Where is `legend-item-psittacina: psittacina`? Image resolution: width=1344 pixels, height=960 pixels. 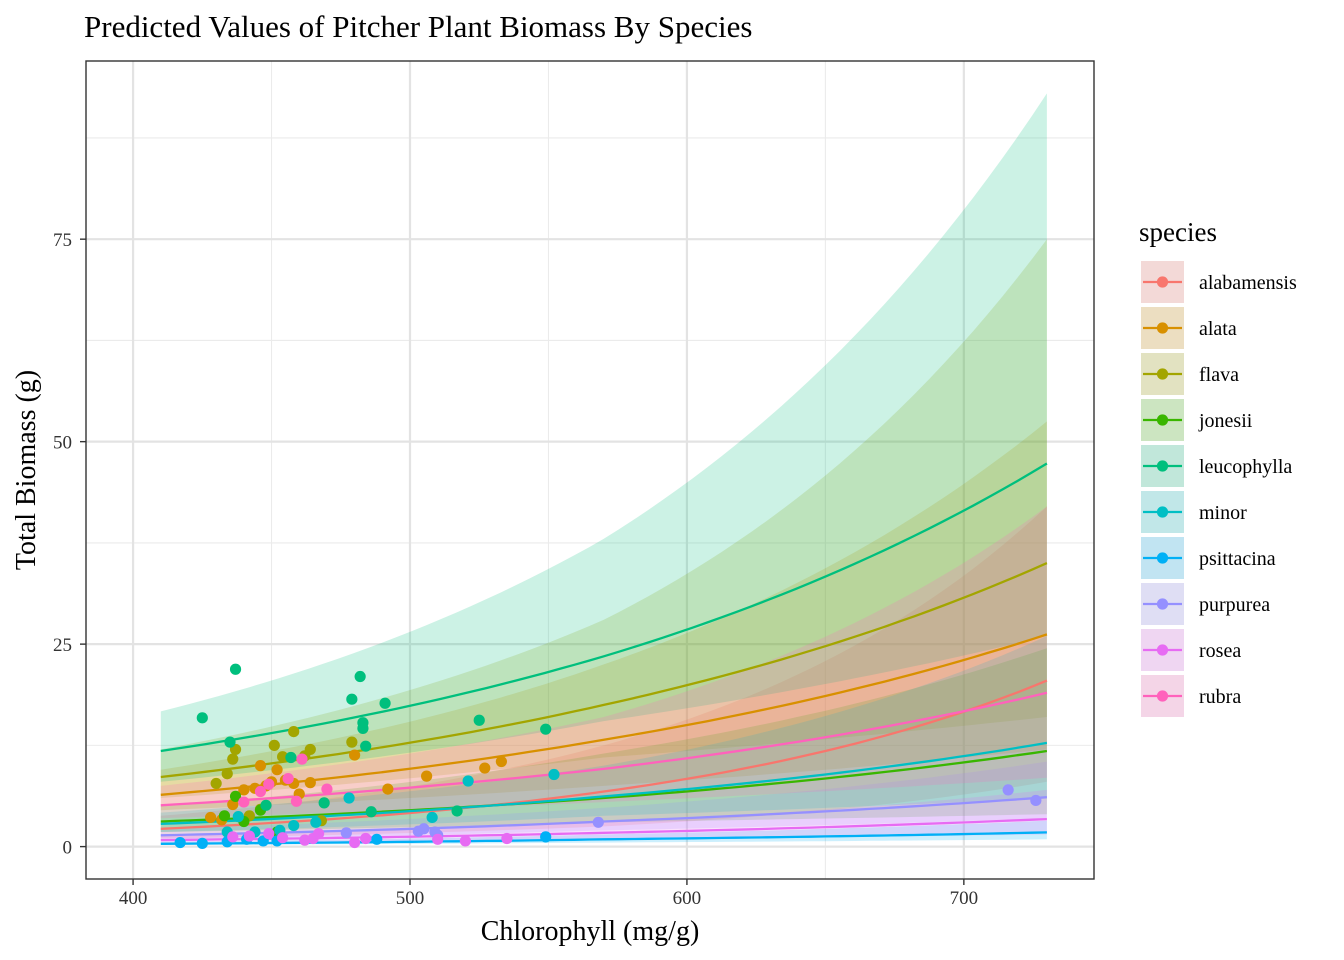 legend-item-psittacina: psittacina is located at coordinates (1208, 558).